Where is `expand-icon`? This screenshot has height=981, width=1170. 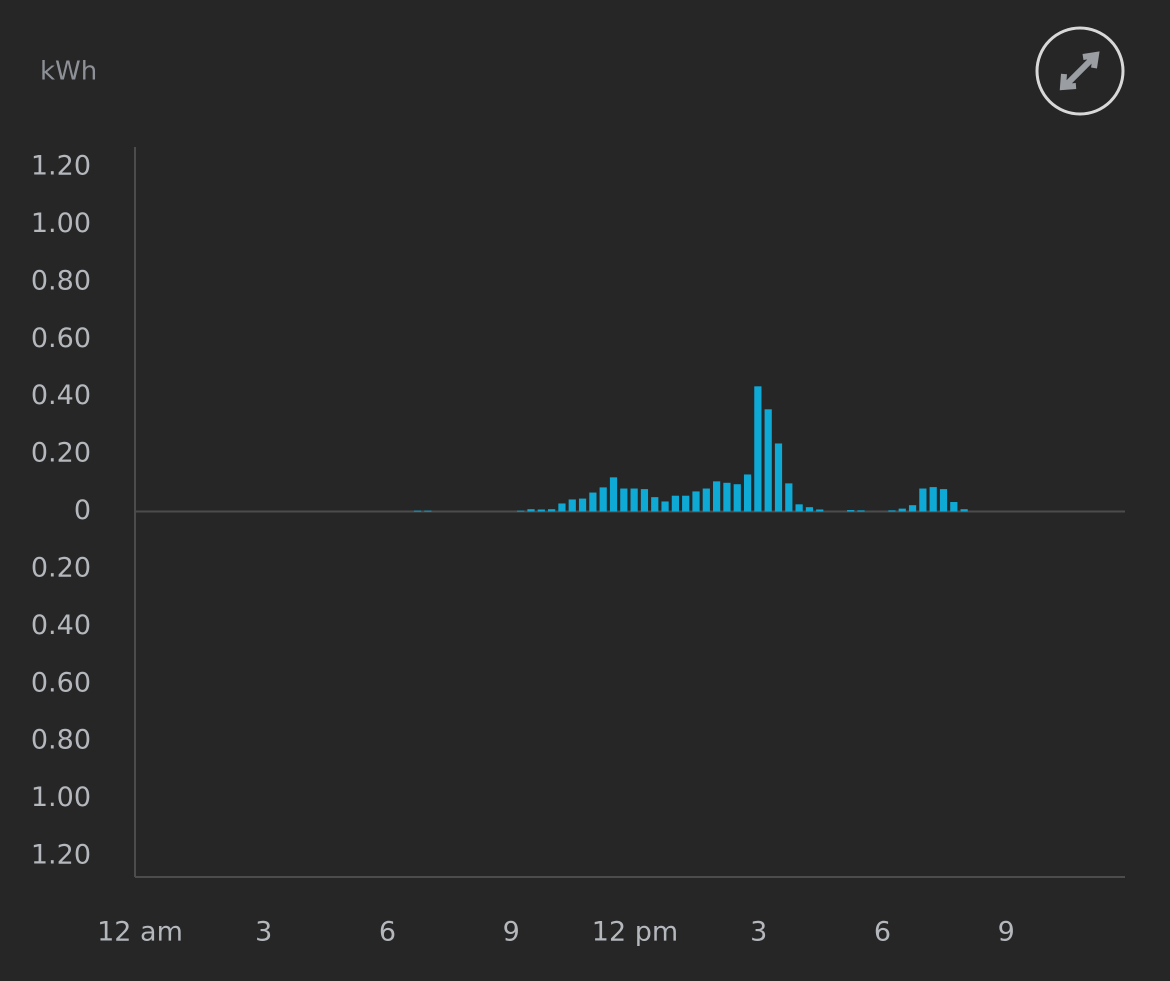 expand-icon is located at coordinates (1079, 71).